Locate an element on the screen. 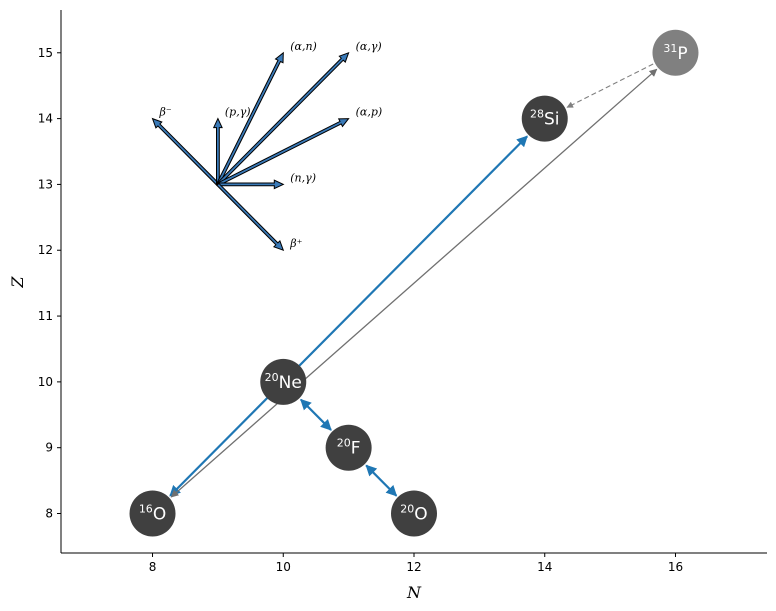 This screenshot has width=776, height=611. nuclide-label-Si28: 28Si is located at coordinates (545, 119).